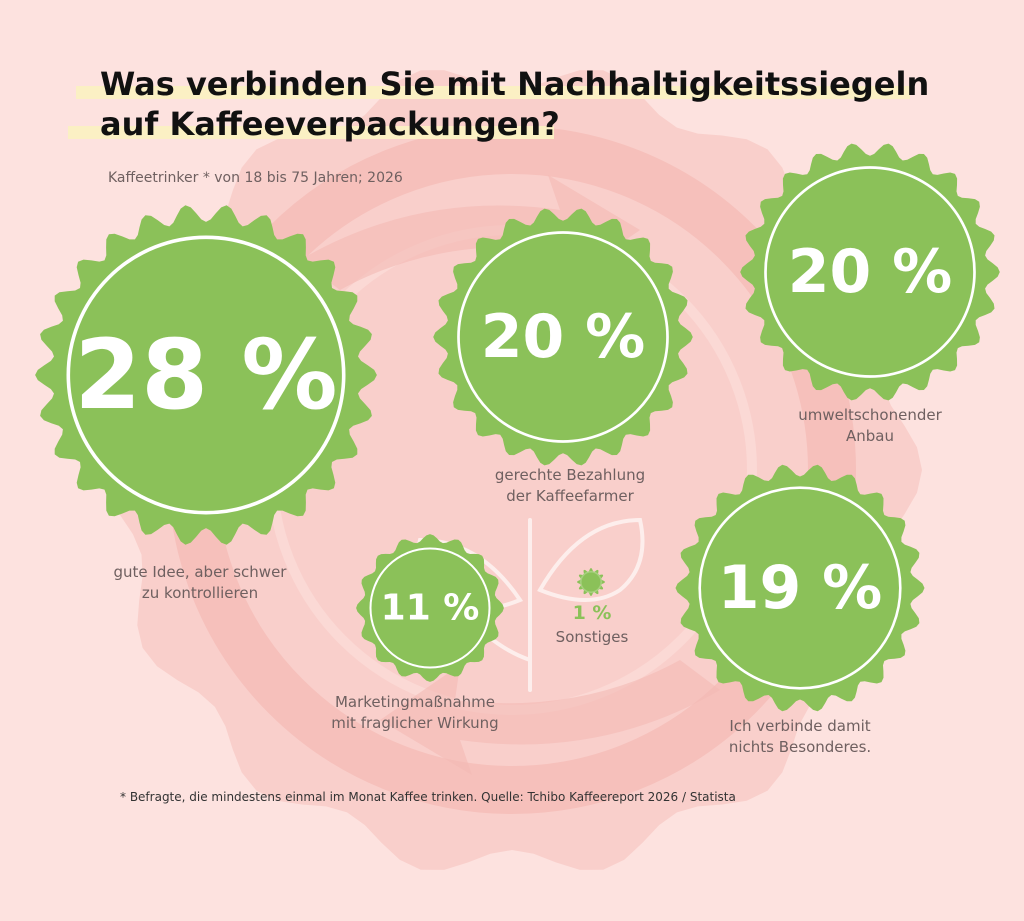  I want to click on category-label-line: umweltschonender, so click(870, 415).